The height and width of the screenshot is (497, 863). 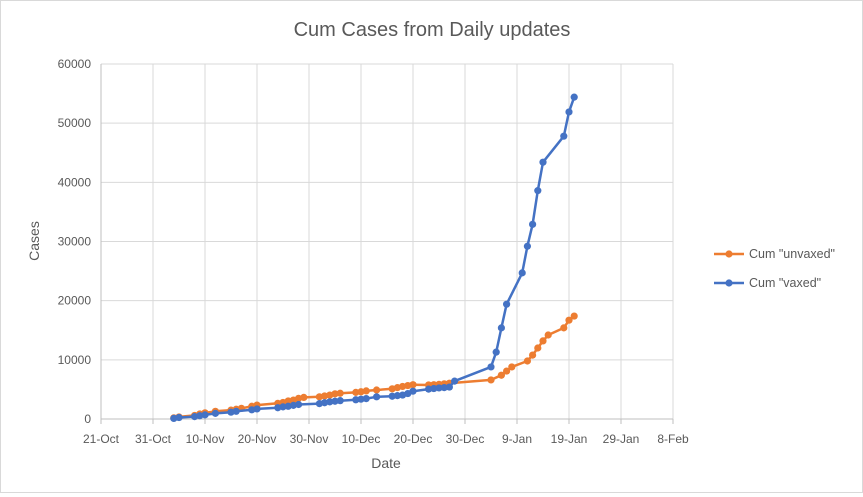 What do you see at coordinates (87, 419) in the screenshot?
I see `y-tick-label: 0` at bounding box center [87, 419].